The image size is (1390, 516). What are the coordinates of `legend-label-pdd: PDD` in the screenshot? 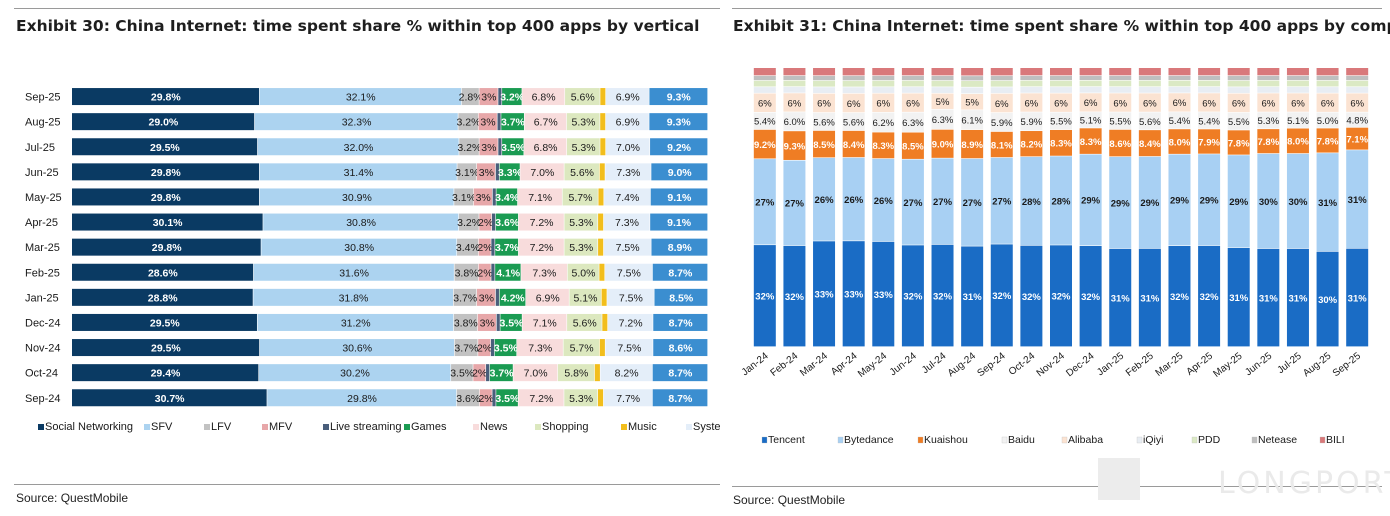 It's located at (1209, 440).